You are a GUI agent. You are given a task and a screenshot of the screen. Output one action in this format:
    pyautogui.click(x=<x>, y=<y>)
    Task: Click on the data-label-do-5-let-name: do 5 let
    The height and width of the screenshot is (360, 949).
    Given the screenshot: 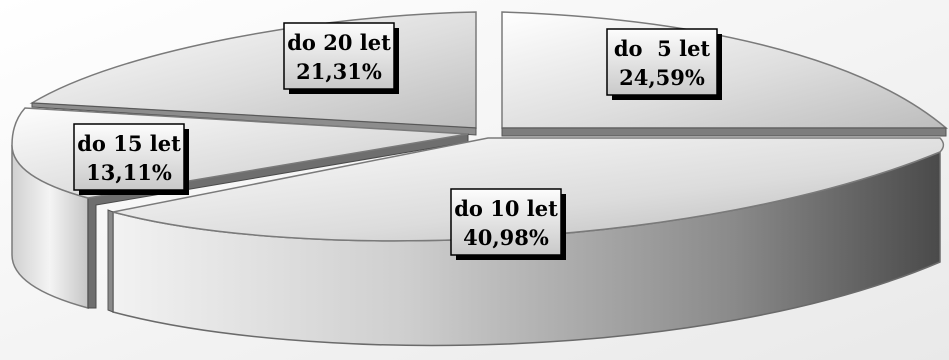 What is the action you would take?
    pyautogui.click(x=662, y=48)
    